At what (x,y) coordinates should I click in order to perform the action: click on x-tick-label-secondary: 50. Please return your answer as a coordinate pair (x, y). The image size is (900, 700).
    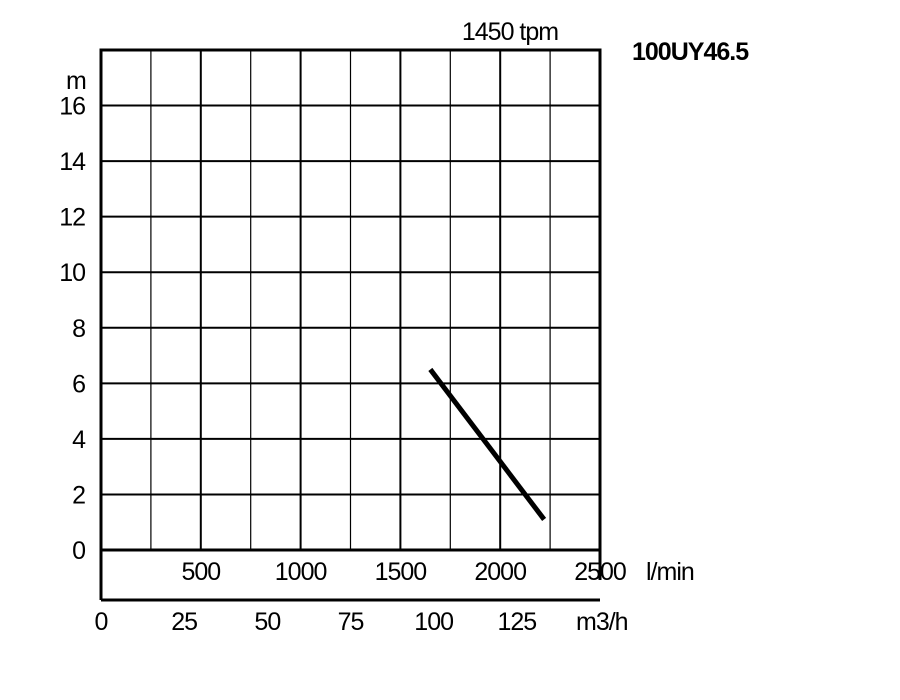
    Looking at the image, I should click on (267, 622).